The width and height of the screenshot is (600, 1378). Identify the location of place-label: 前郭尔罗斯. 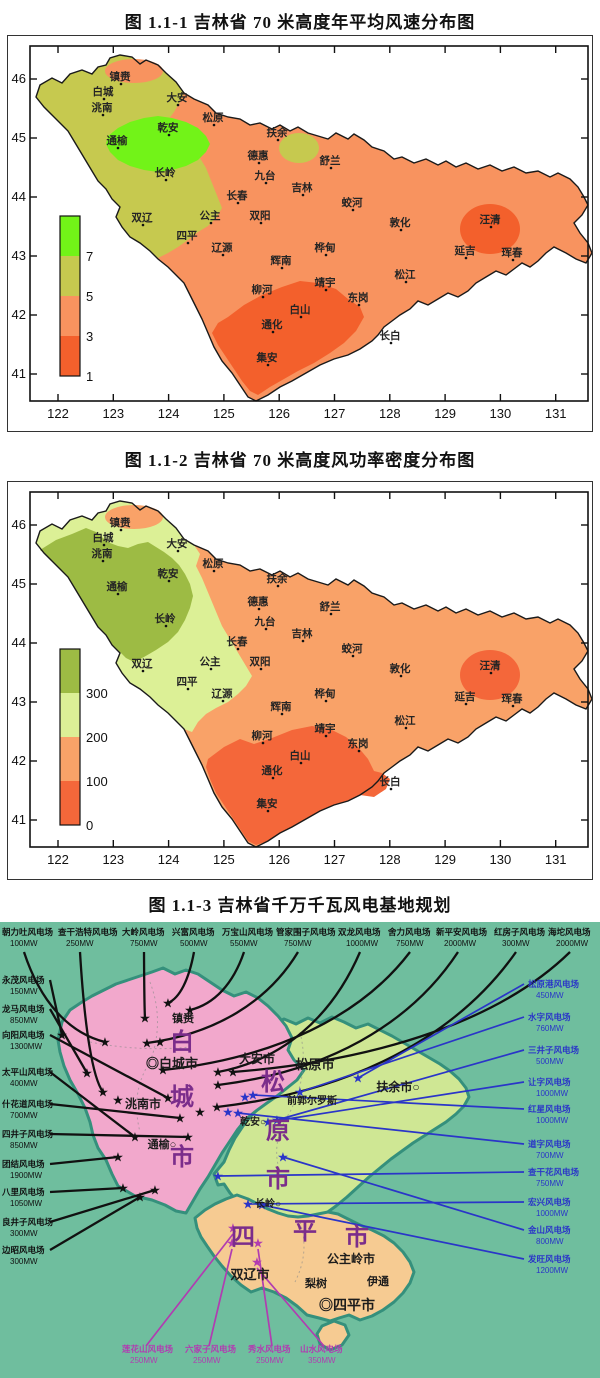
(312, 1100).